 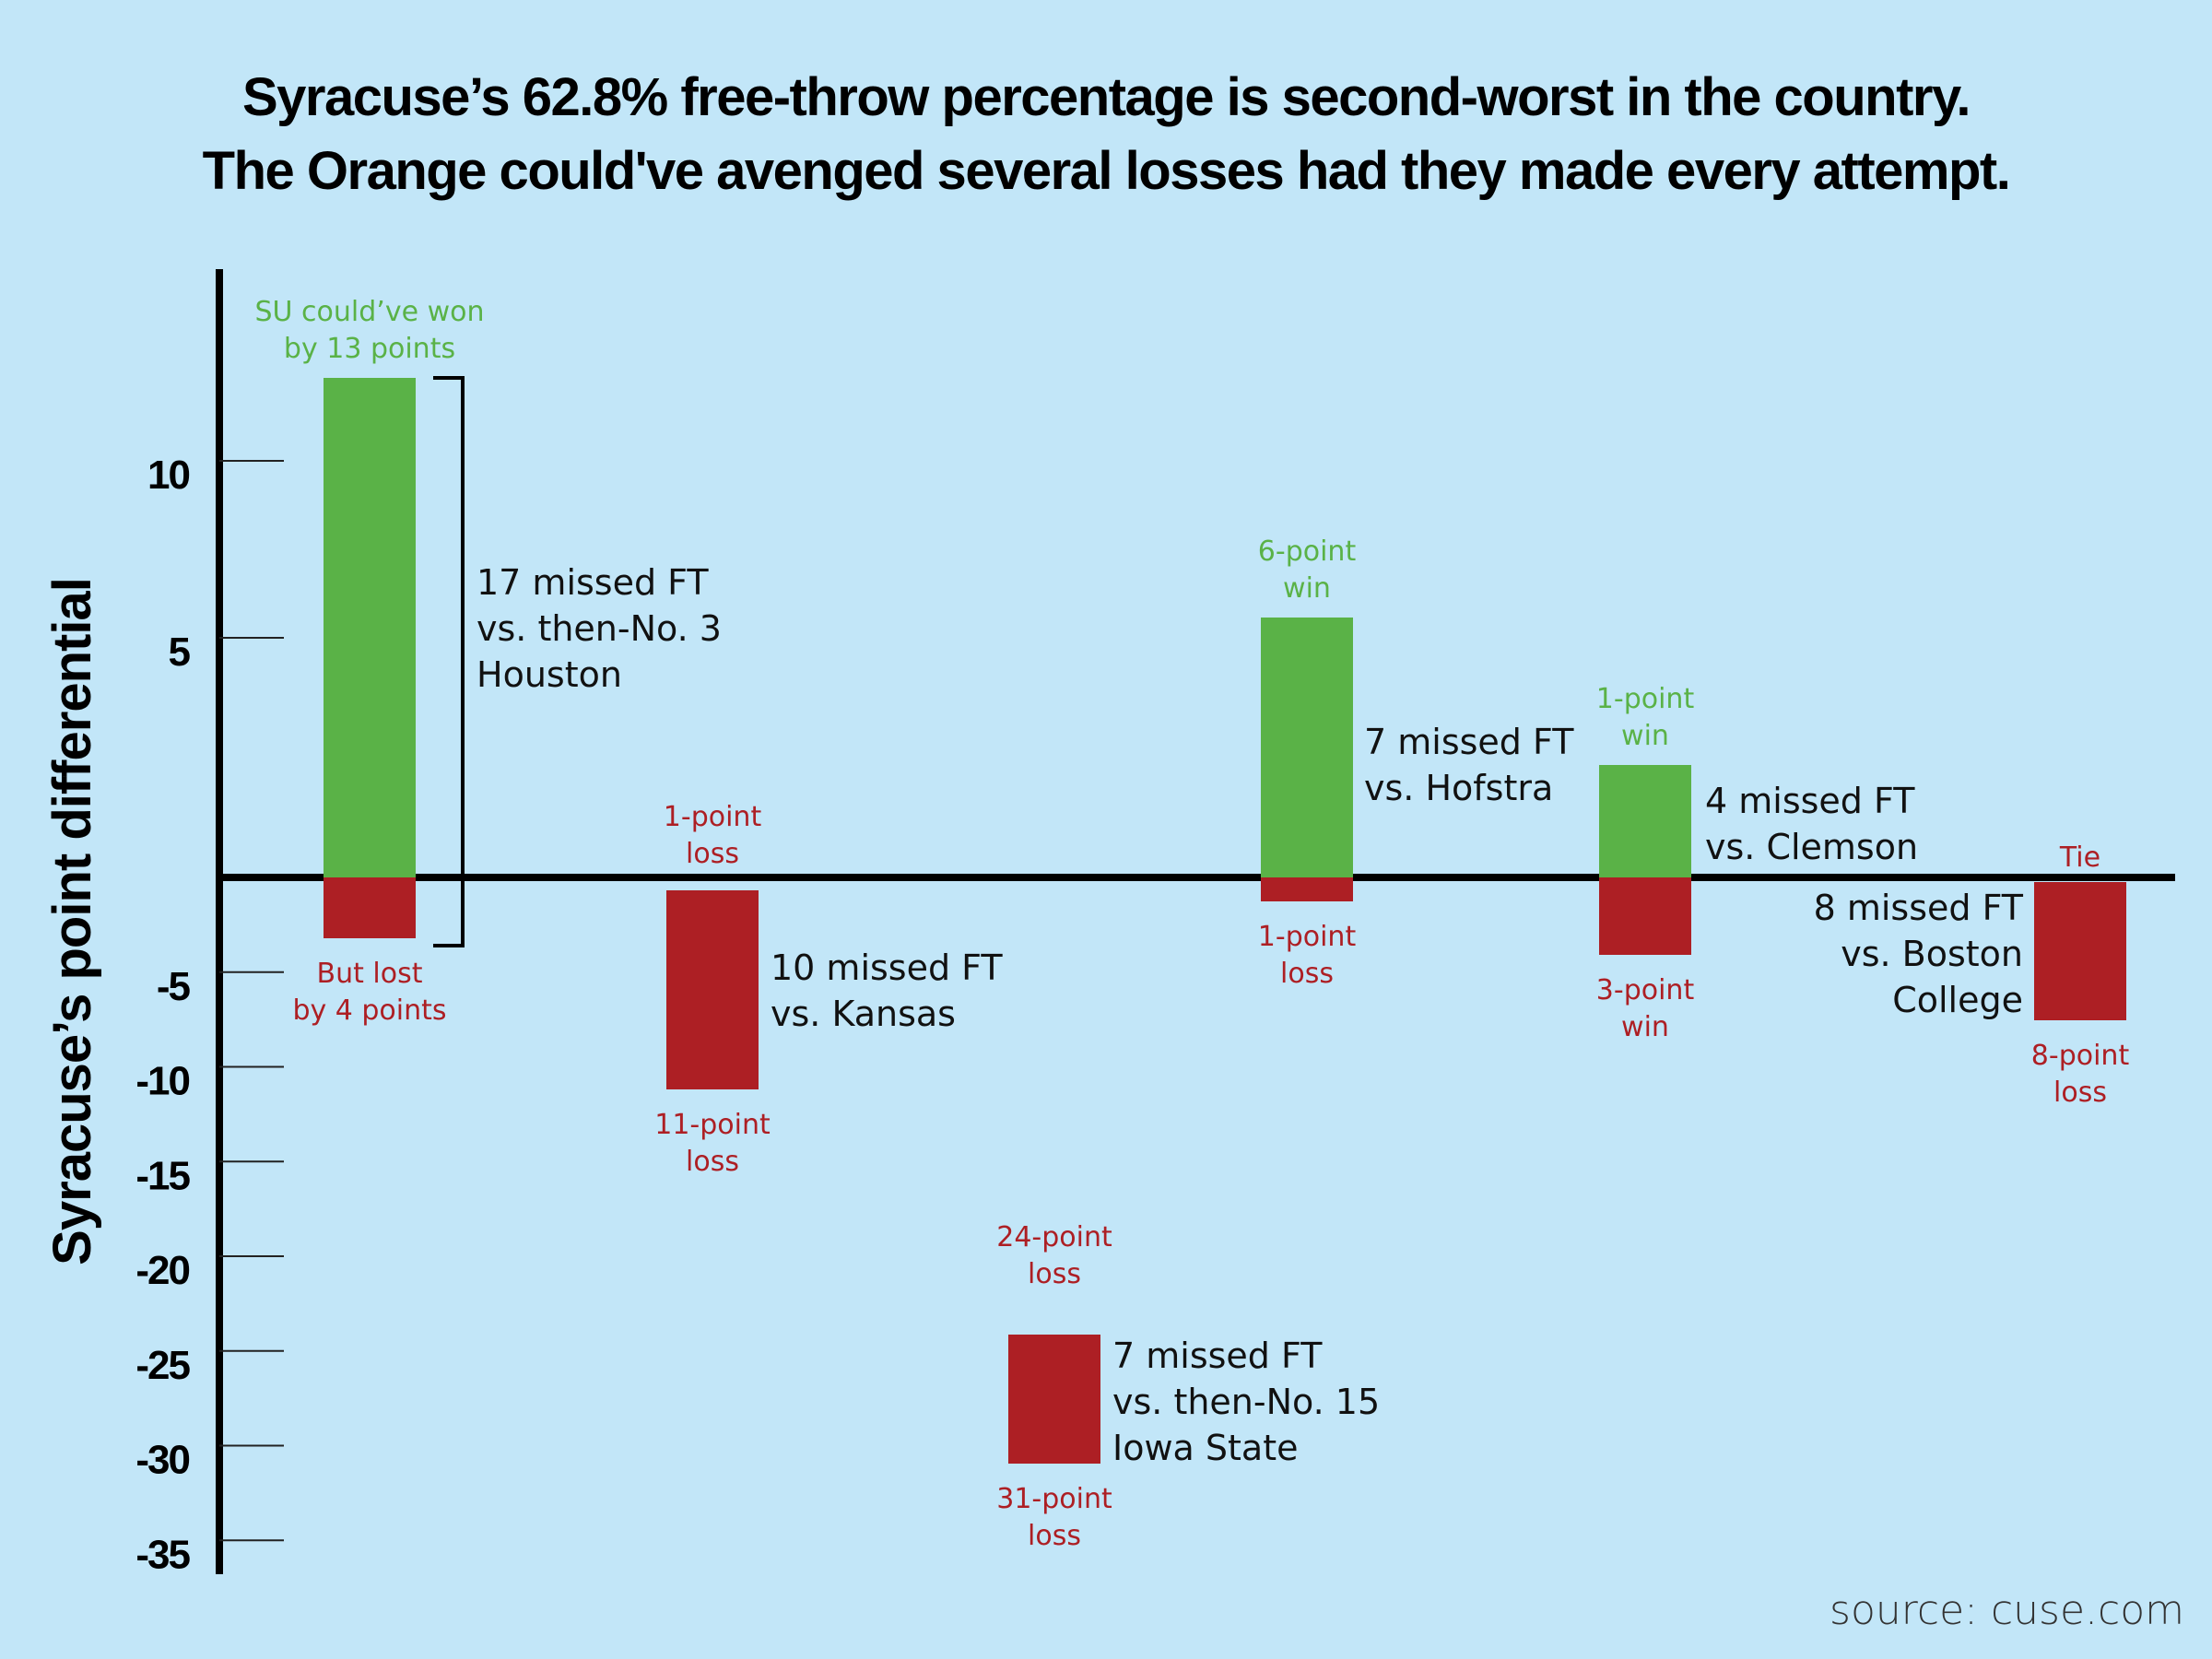 I want to click on game-description: 17 missed FT, so click(x=593, y=582).